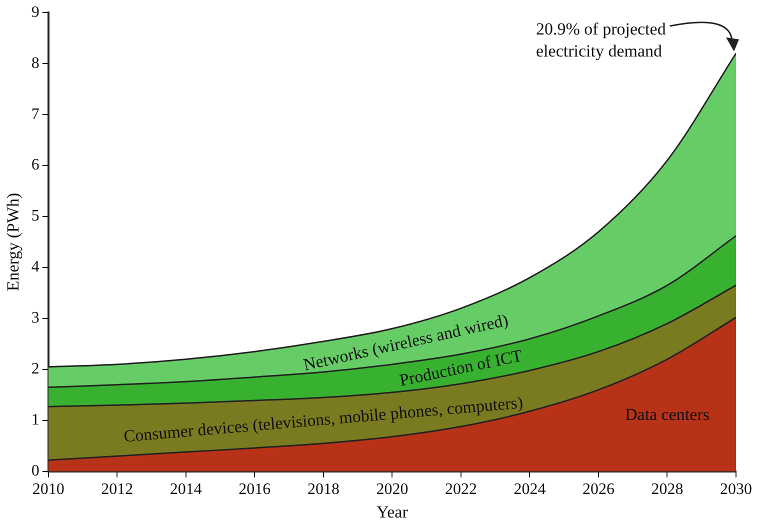 The image size is (760, 523). Describe the element at coordinates (35, 216) in the screenshot. I see `y-tick-label: 5` at that location.